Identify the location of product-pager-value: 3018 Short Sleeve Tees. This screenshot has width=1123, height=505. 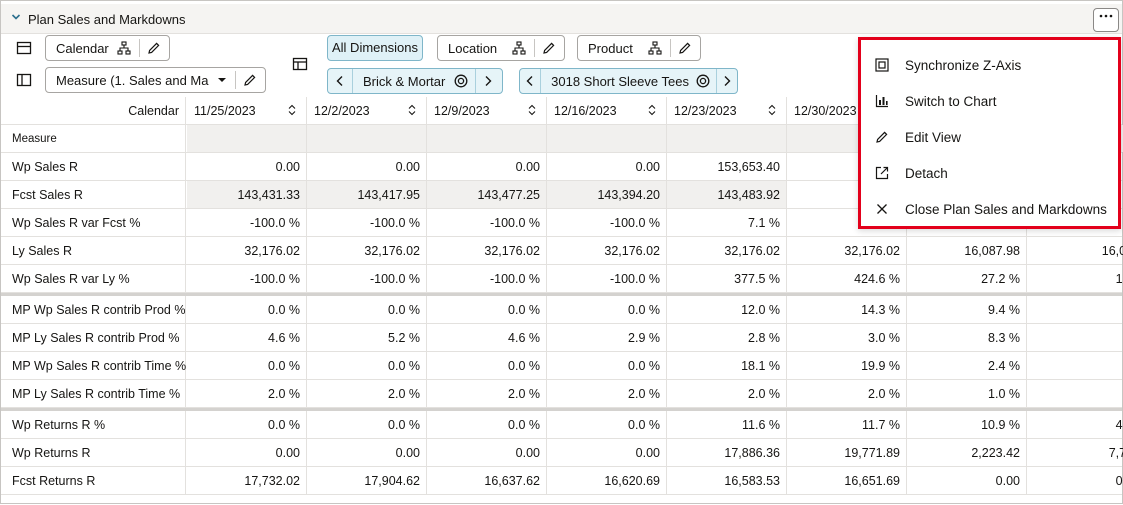
(620, 81).